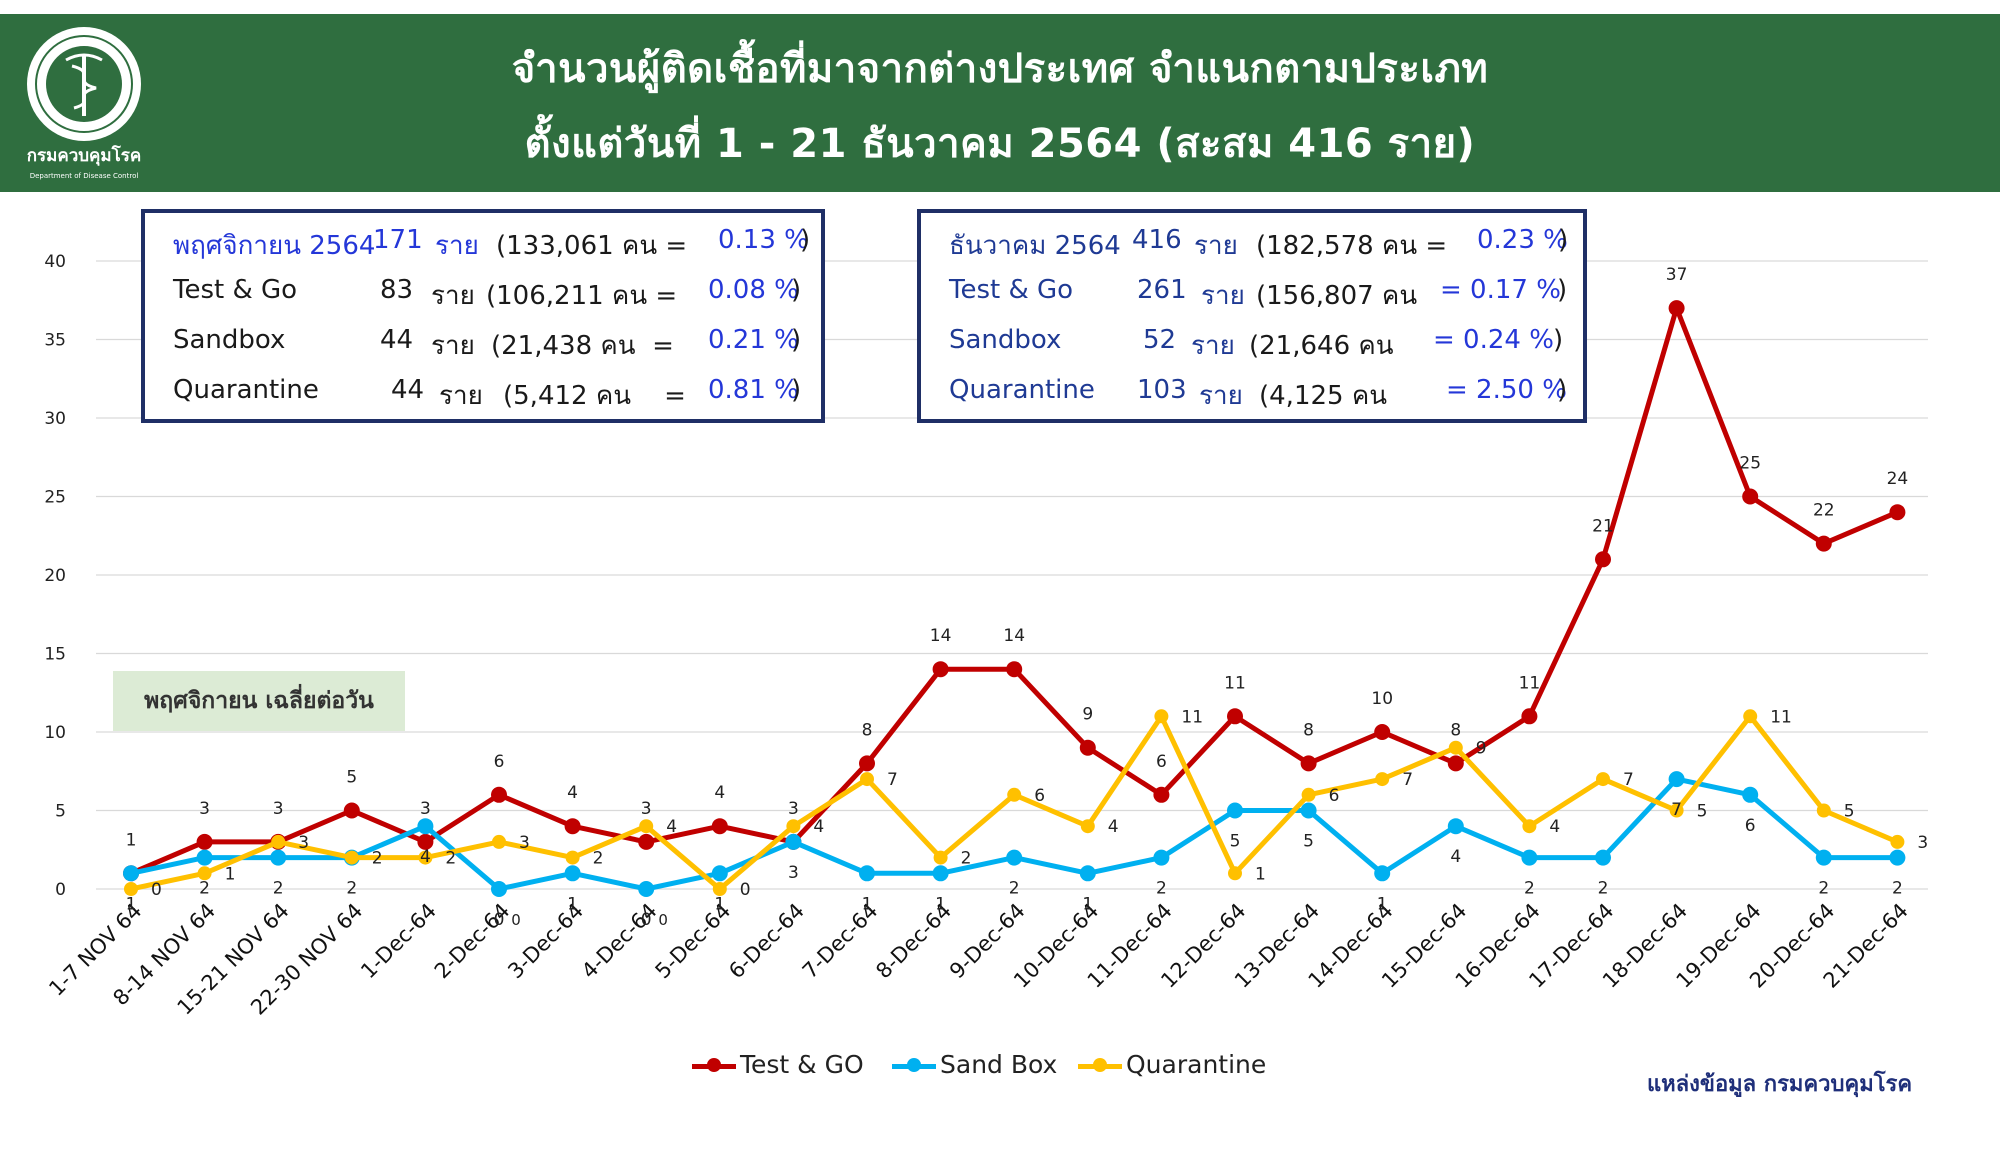 Image resolution: width=2000 pixels, height=1166 pixels. What do you see at coordinates (274, 246) in the screenshot?
I see `nov-total-label: พฤศจิกายน 2564` at bounding box center [274, 246].